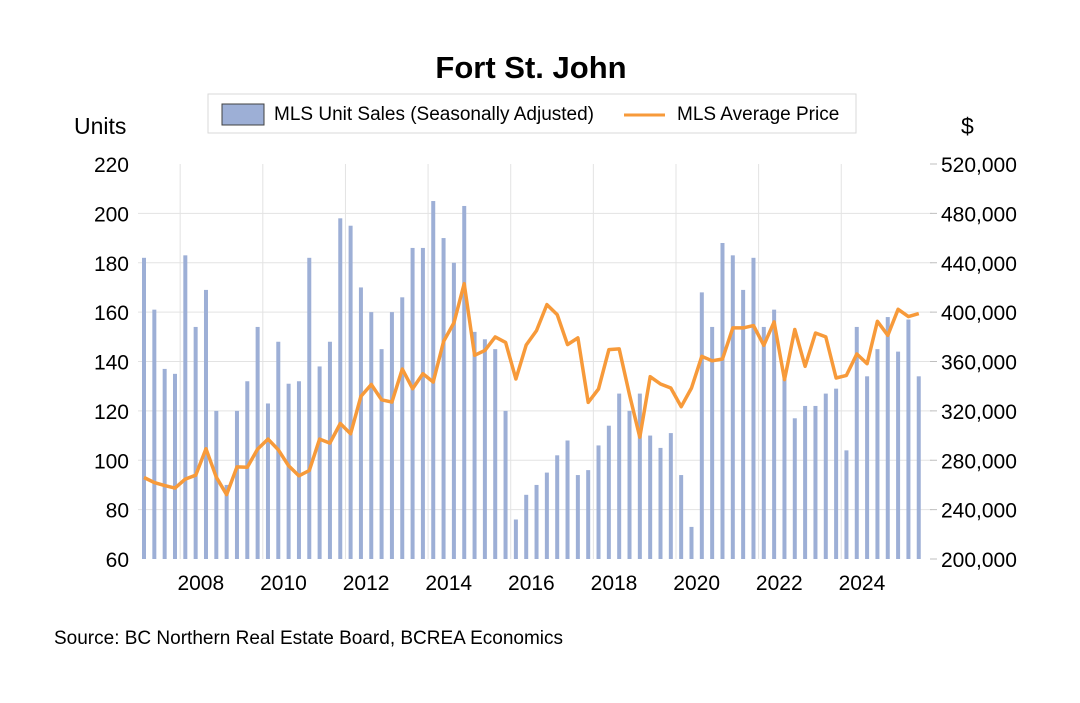 The width and height of the screenshot is (1080, 703). What do you see at coordinates (111, 412) in the screenshot?
I see `left-tick-label: 120` at bounding box center [111, 412].